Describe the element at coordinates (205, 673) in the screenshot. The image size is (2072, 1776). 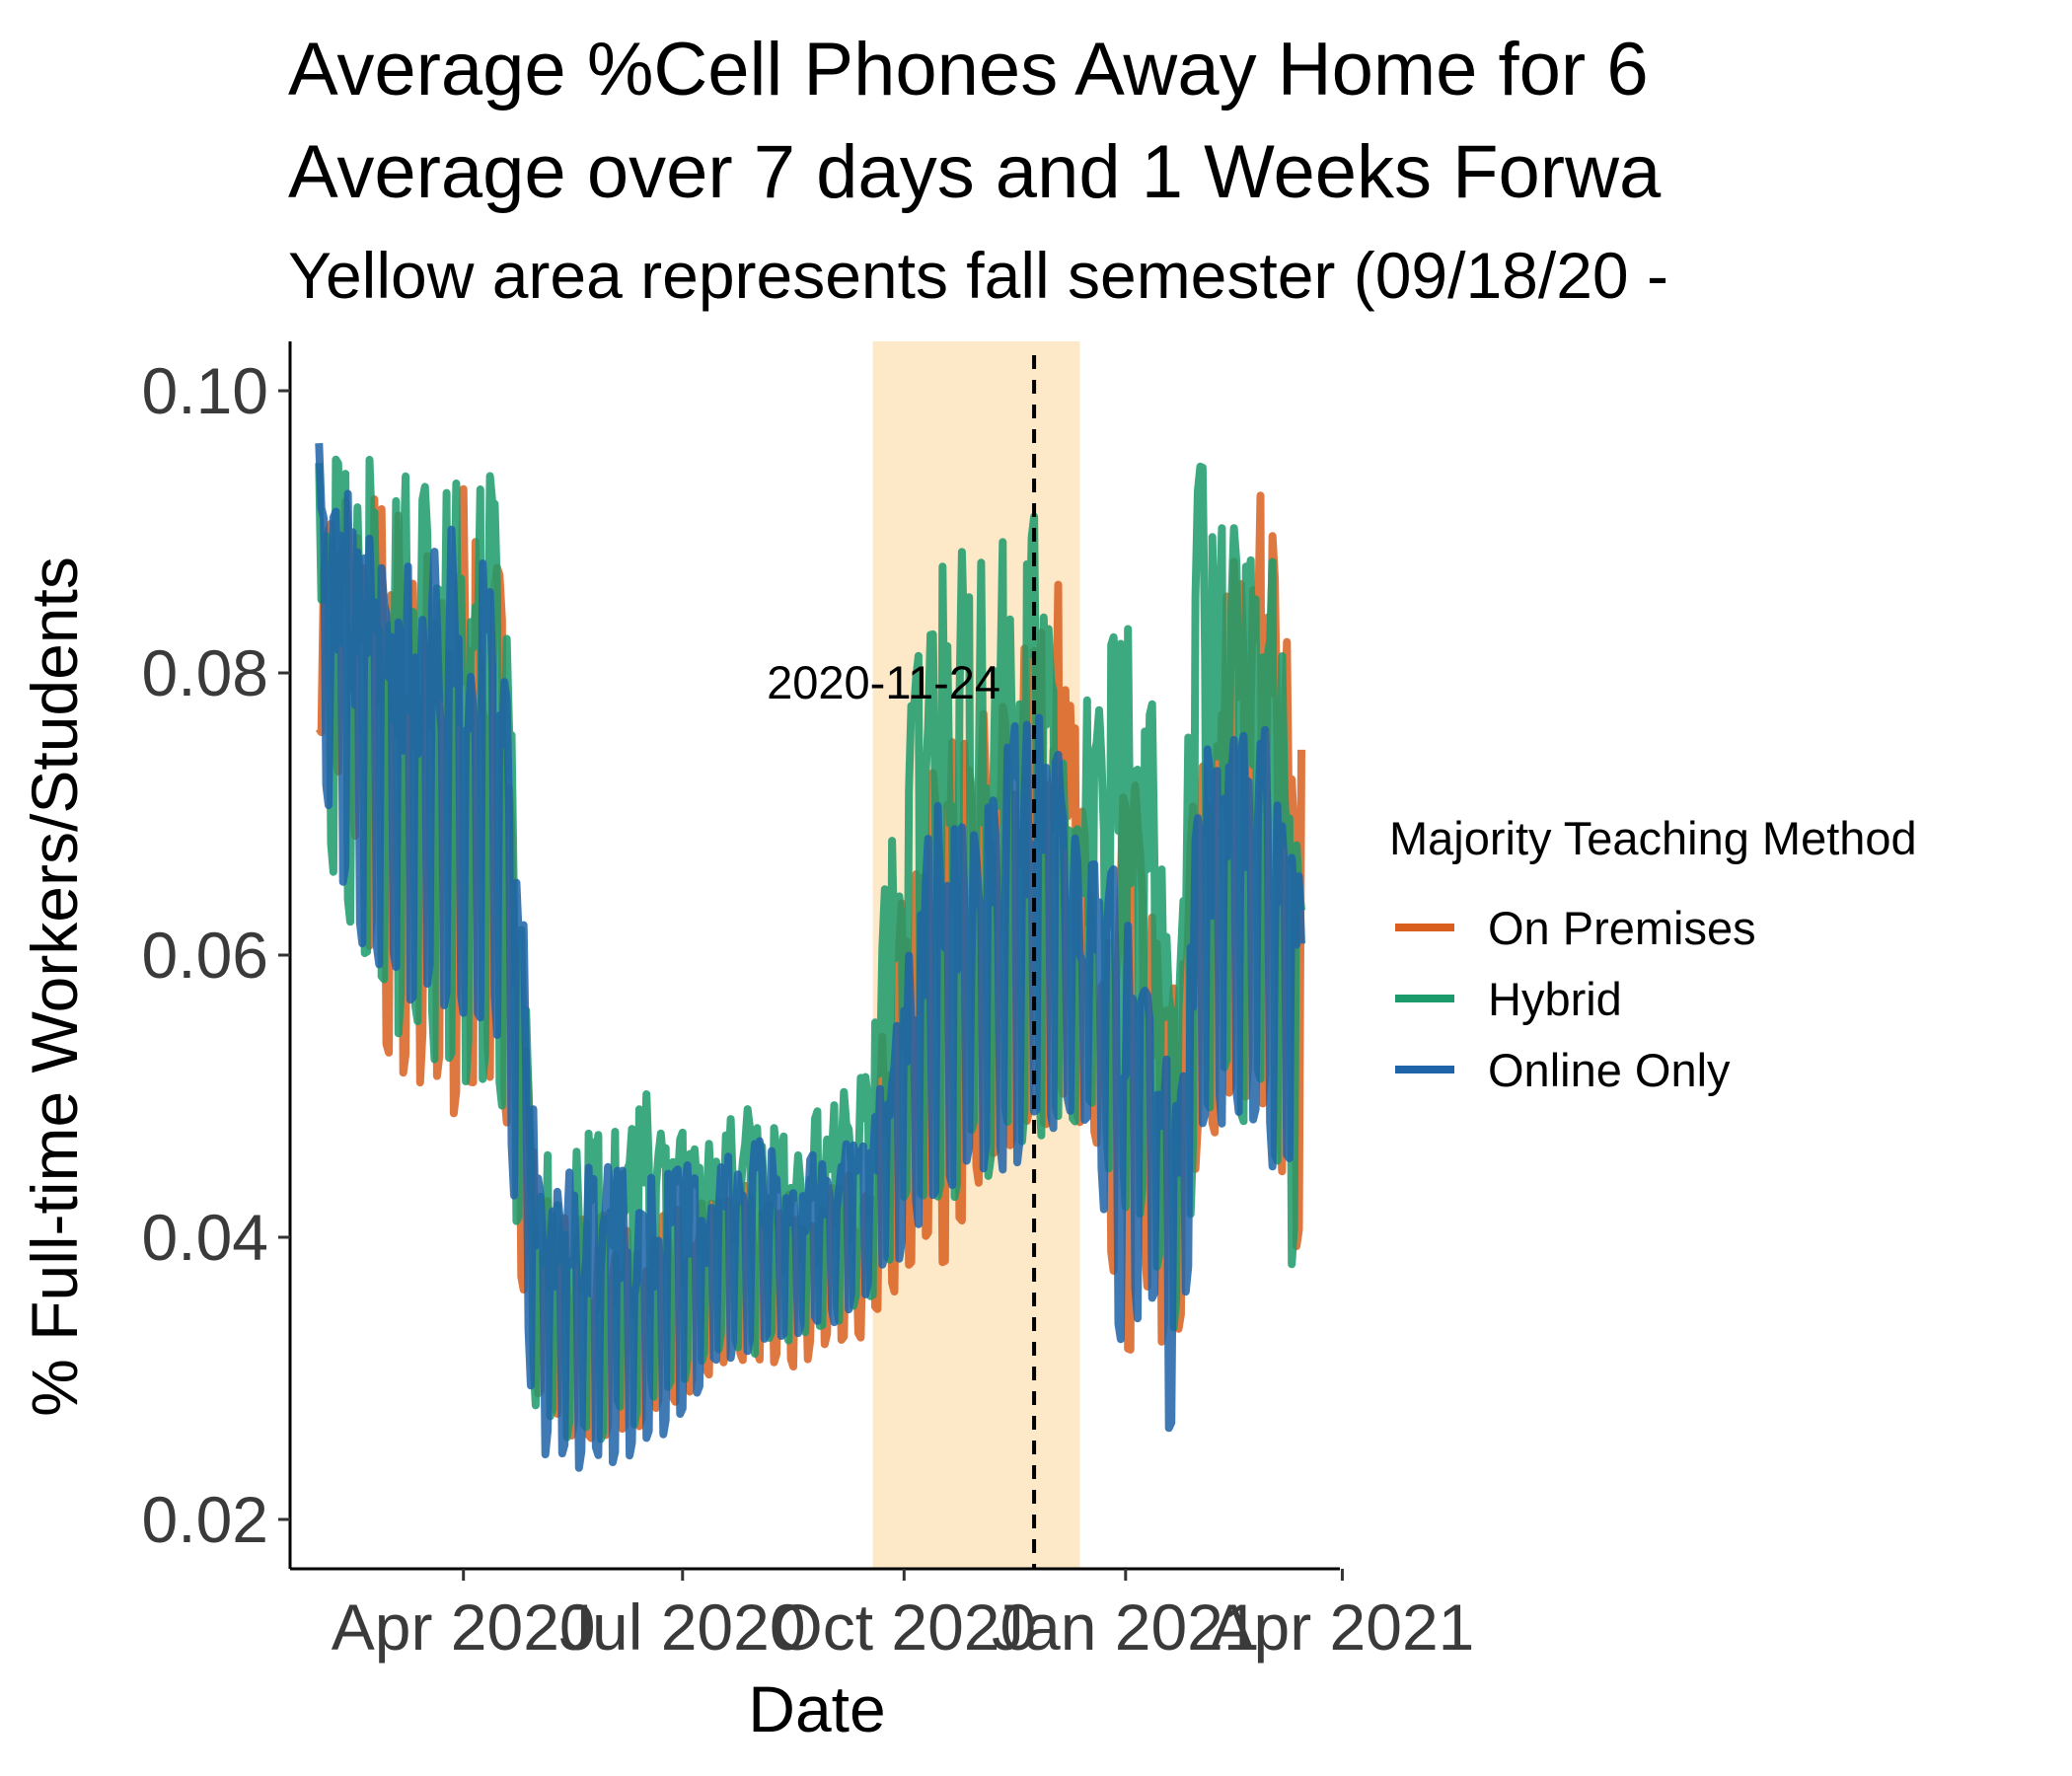
I see `y-tick-label: 0.08` at that location.